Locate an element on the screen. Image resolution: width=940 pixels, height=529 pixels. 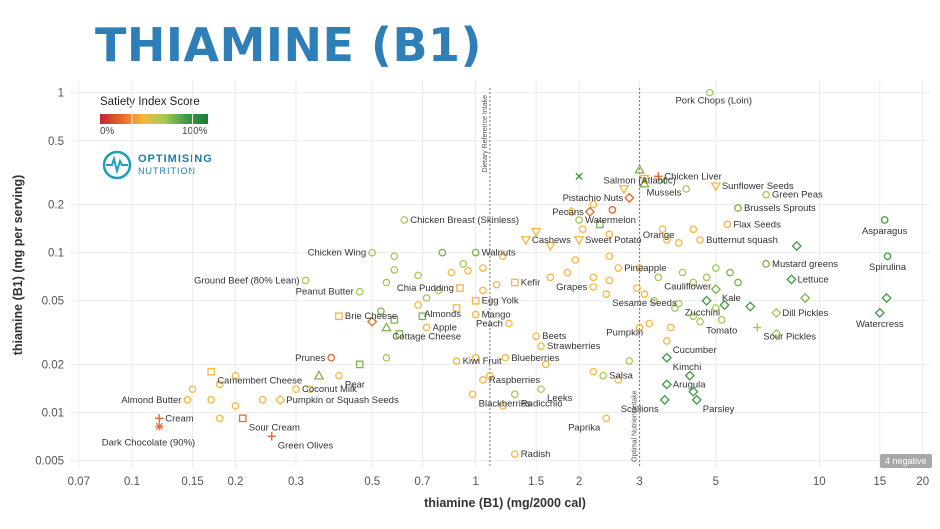
point-label: Zucchini is located at coordinates (702, 313).